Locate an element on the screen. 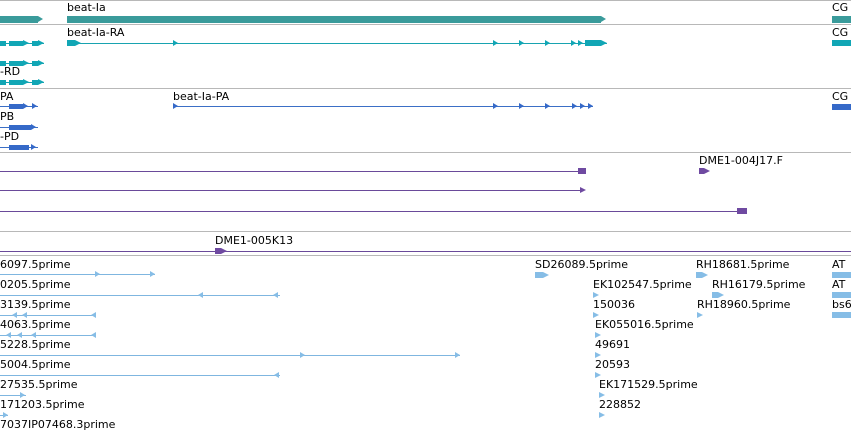 This screenshot has height=440, width=851. est-label: RH18960.5prime is located at coordinates (744, 304).